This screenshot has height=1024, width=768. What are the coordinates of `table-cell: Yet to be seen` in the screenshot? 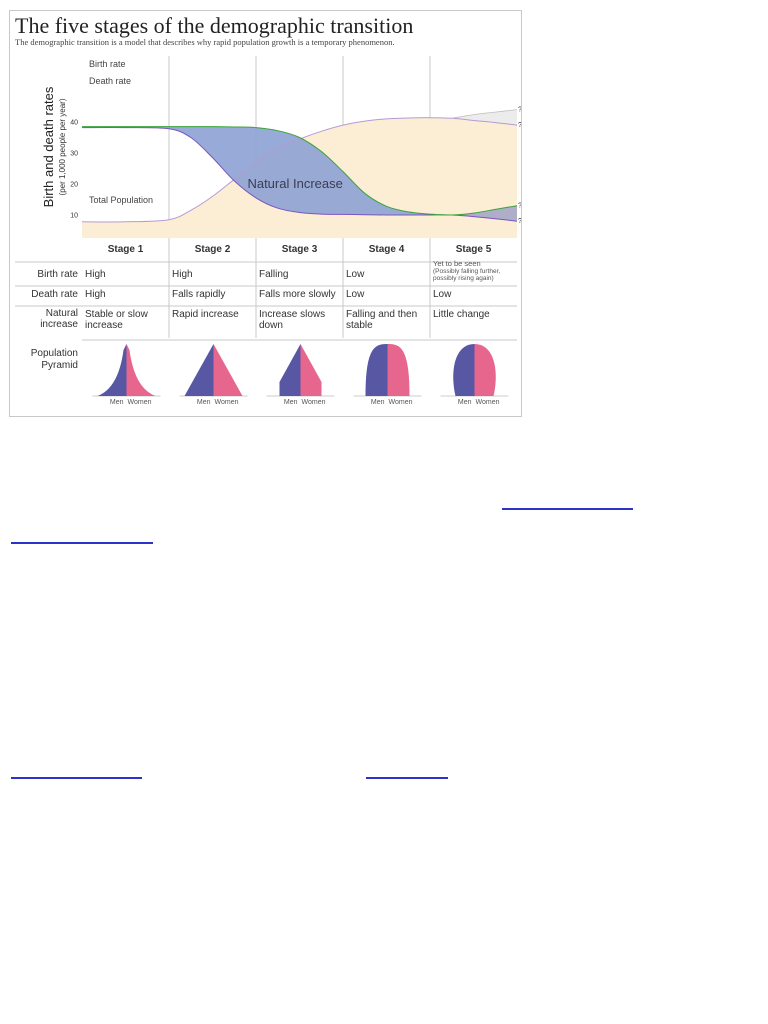 It's located at (457, 263).